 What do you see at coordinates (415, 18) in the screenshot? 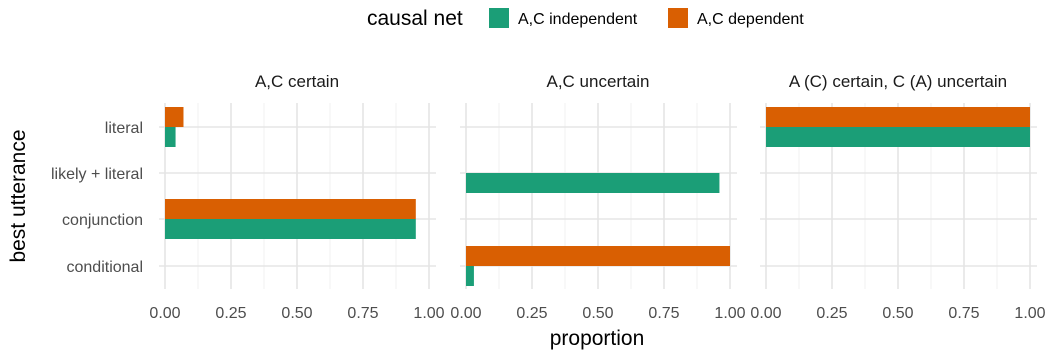
I see `legend-title: causal net` at bounding box center [415, 18].